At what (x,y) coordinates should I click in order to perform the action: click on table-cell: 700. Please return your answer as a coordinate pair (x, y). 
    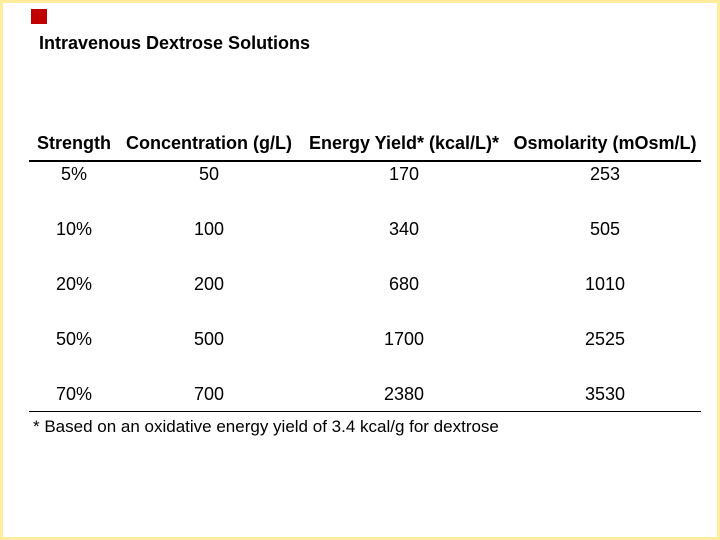
    Looking at the image, I should click on (209, 394).